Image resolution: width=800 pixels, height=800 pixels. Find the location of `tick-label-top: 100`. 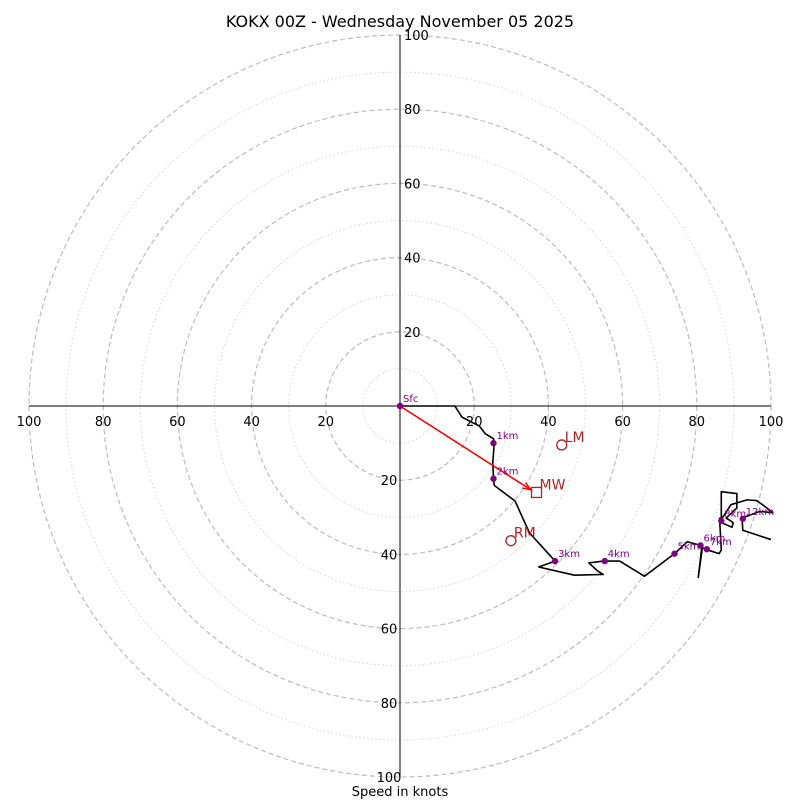

tick-label-top: 100 is located at coordinates (416, 36).